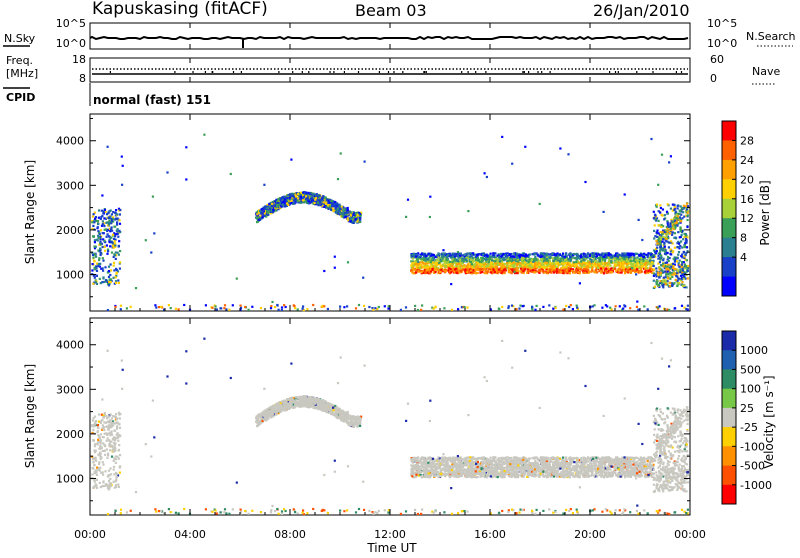  What do you see at coordinates (399, 33) in the screenshot?
I see `noise-panel: N.Sky 10^5 10^0 10^5 10^0 N.Search` at bounding box center [399, 33].